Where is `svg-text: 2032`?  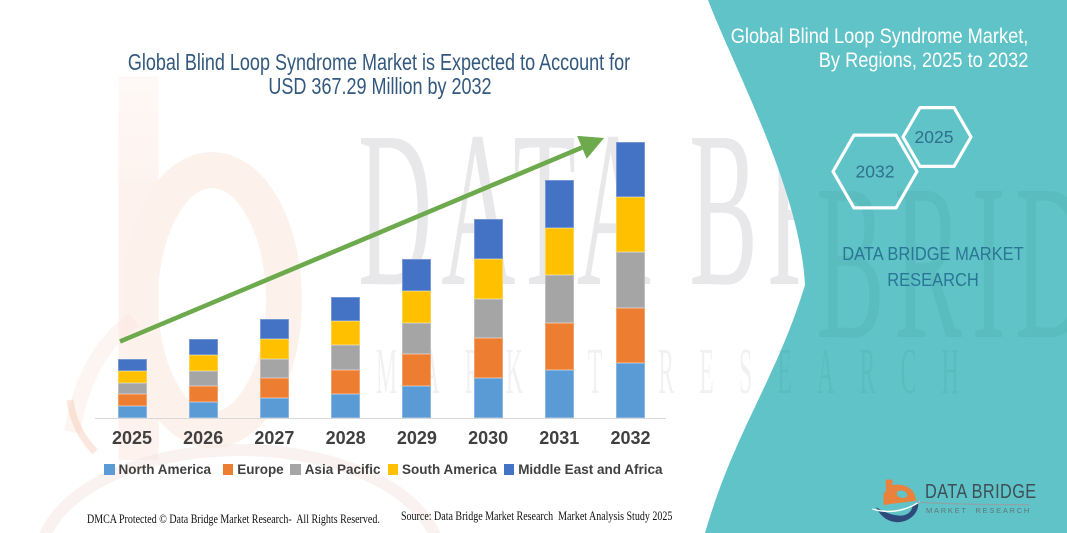
svg-text: 2032 is located at coordinates (875, 172).